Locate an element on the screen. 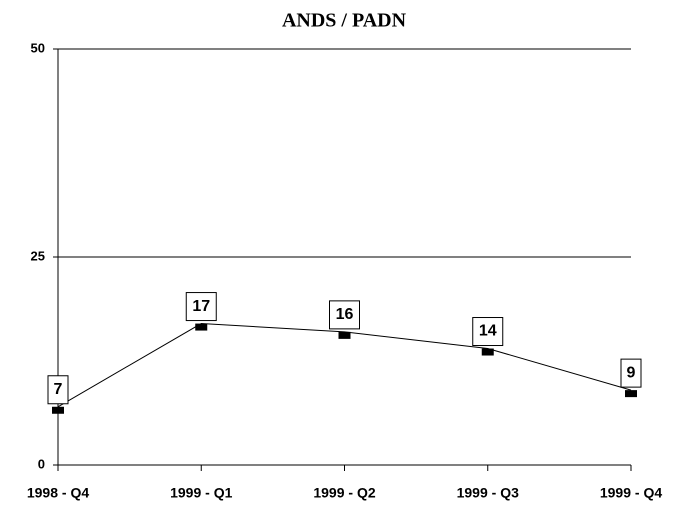 This screenshot has width=689, height=510. x-tick-label: 1999 - Q3 is located at coordinates (488, 493).